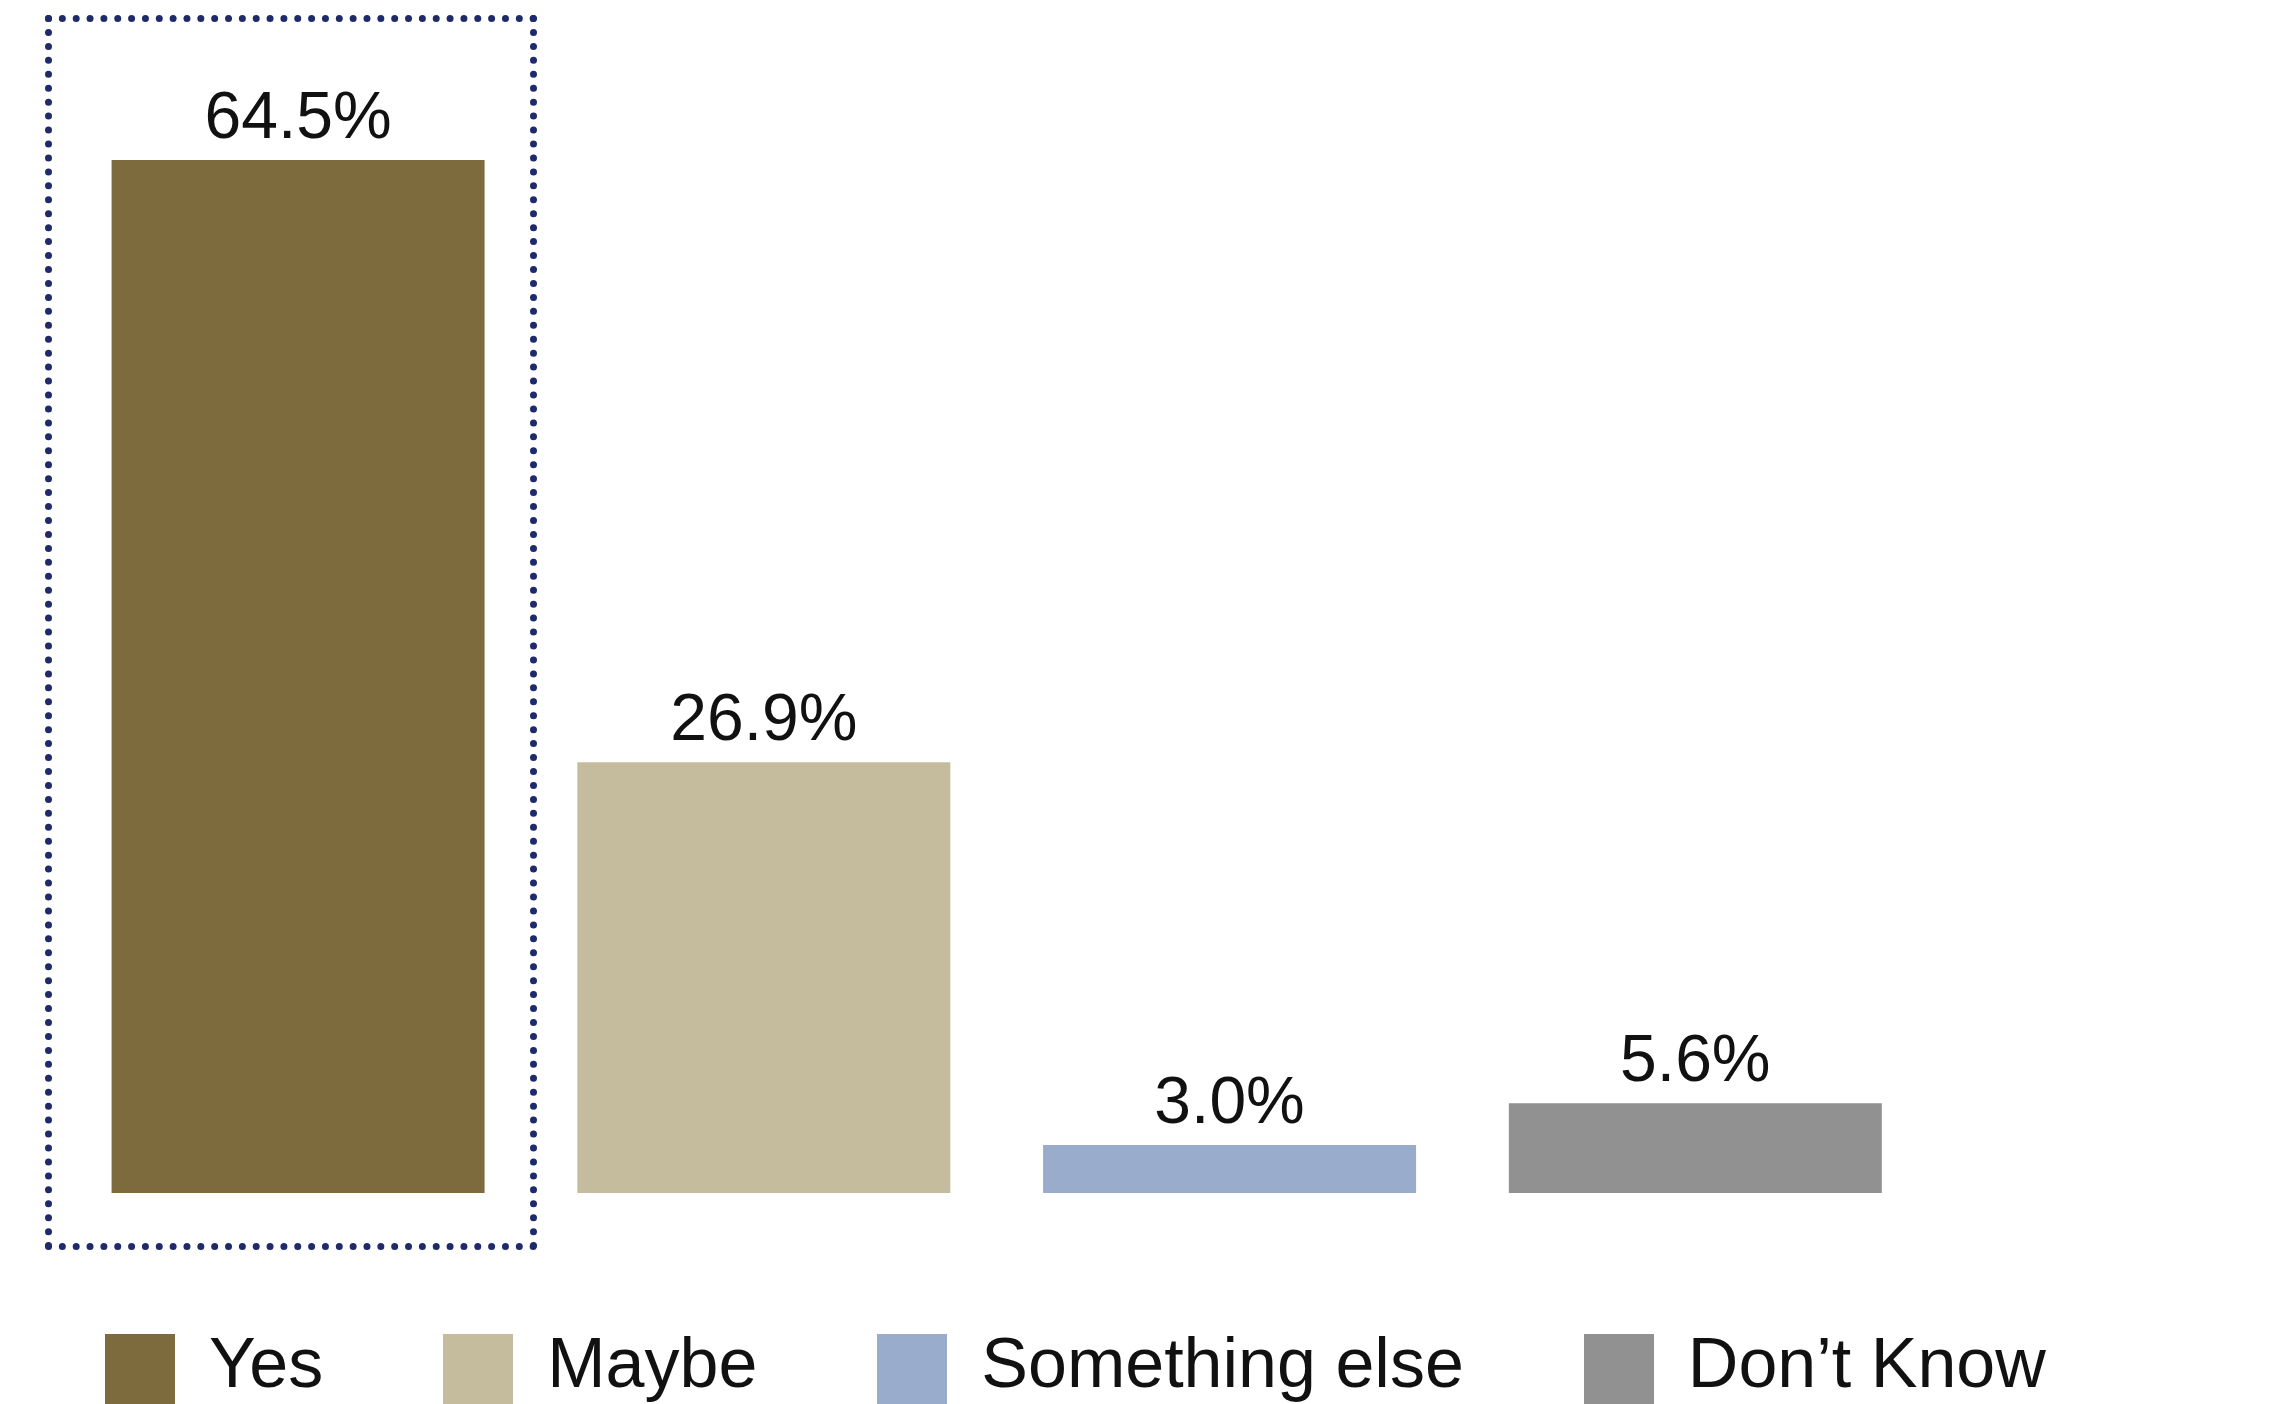 This screenshot has height=1404, width=2269. What do you see at coordinates (1695, 1058) in the screenshot?
I see `data-label: 5.6%` at bounding box center [1695, 1058].